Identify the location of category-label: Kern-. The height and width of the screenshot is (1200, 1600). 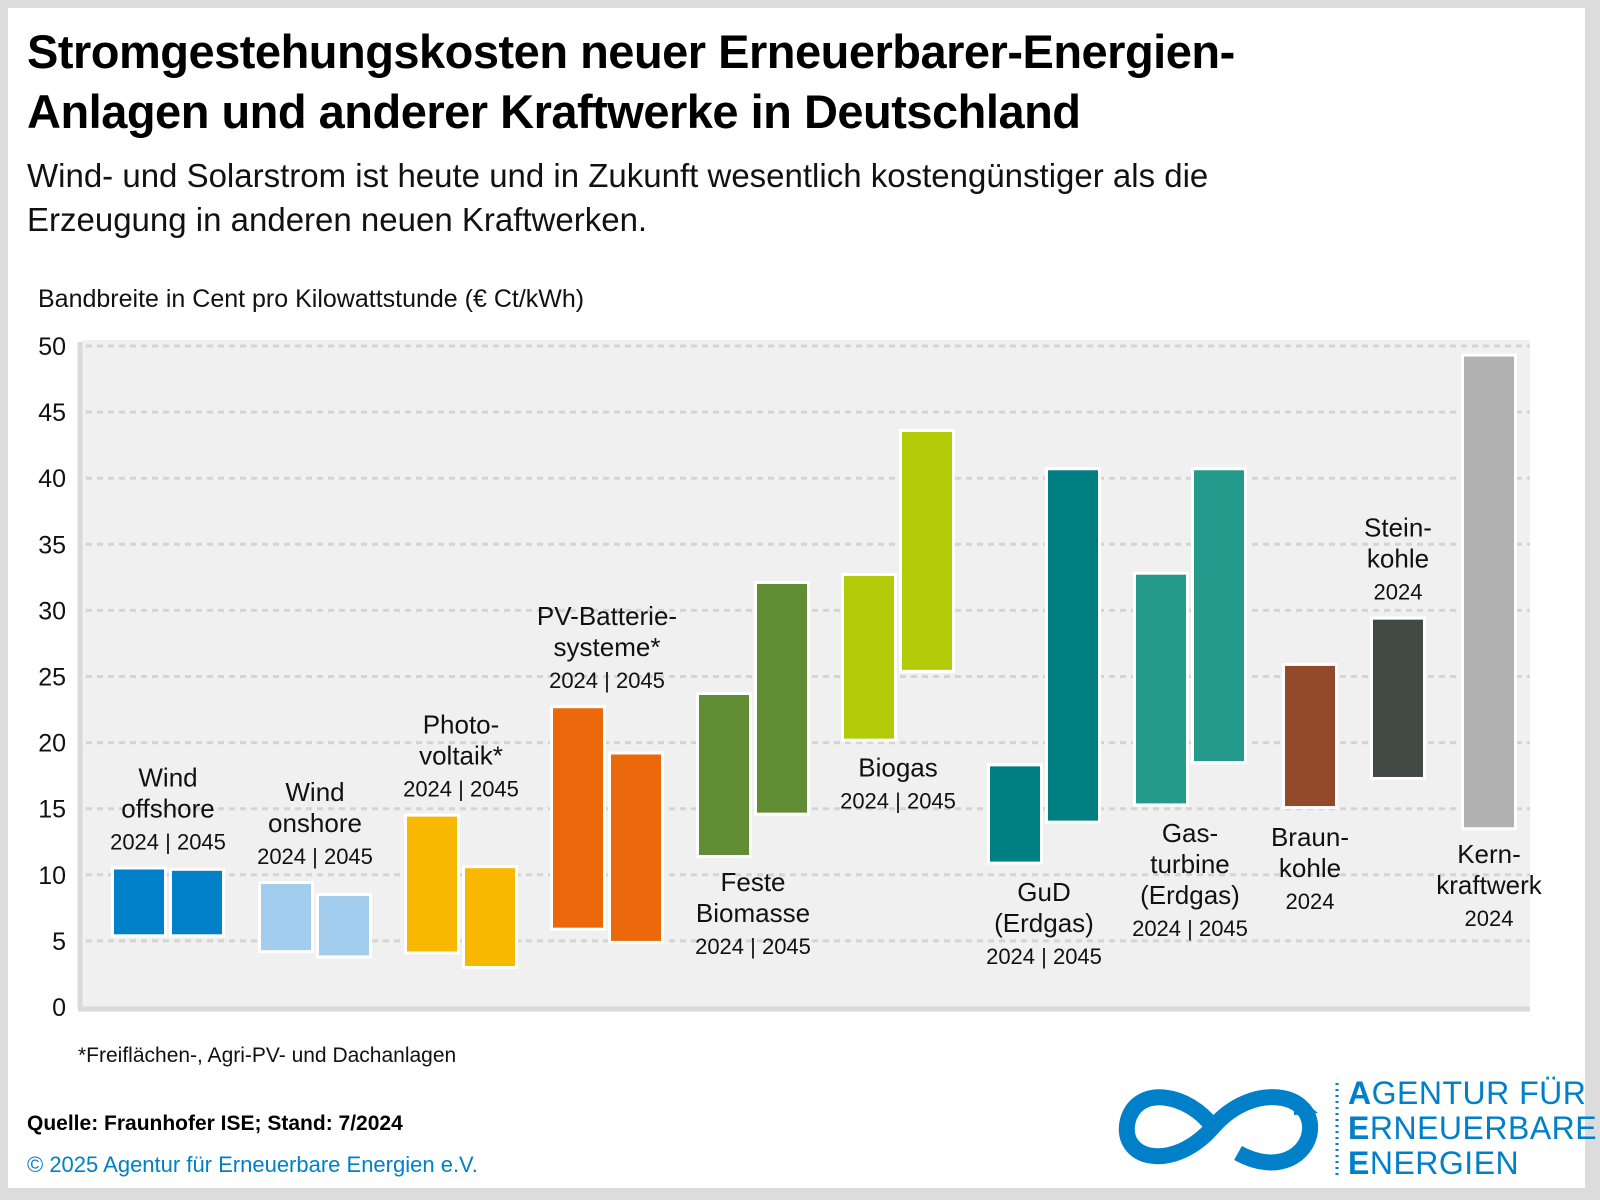
(1489, 854).